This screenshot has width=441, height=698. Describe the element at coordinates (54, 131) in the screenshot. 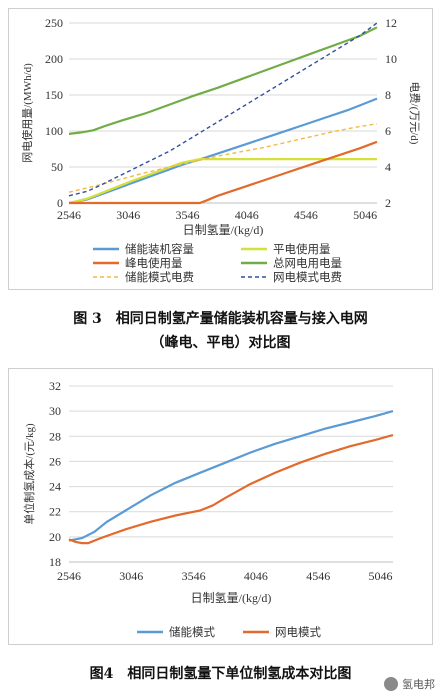

I see `y-left-tick-label: 100` at that location.